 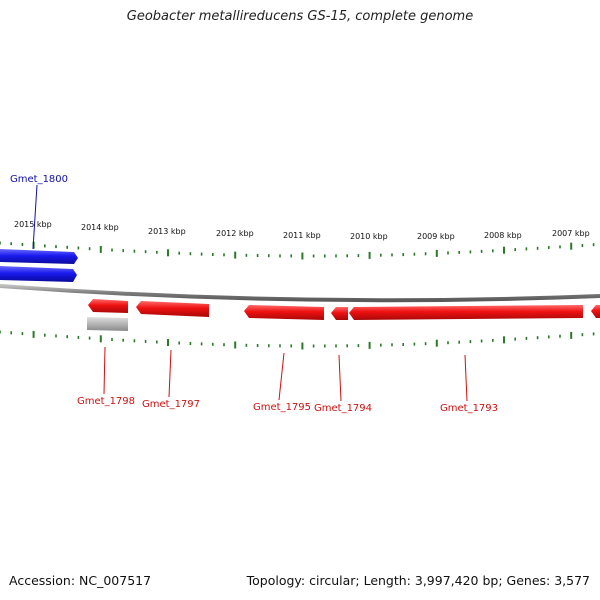 I want to click on scale-label-2014: 2014 kbp, so click(x=100, y=227).